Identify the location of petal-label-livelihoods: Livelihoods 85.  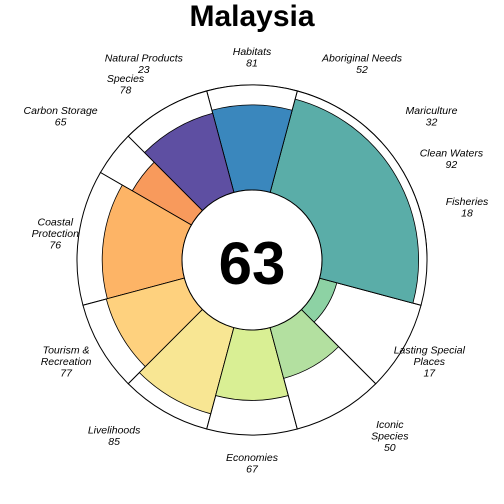
(114, 437).